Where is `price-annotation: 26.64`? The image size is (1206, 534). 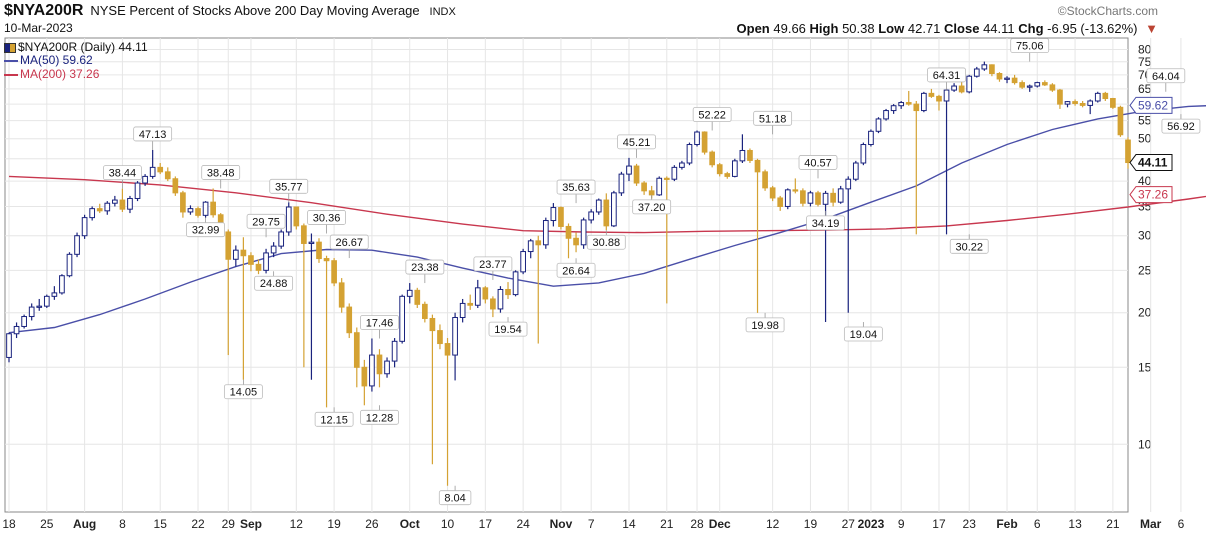 price-annotation: 26.64 is located at coordinates (576, 268).